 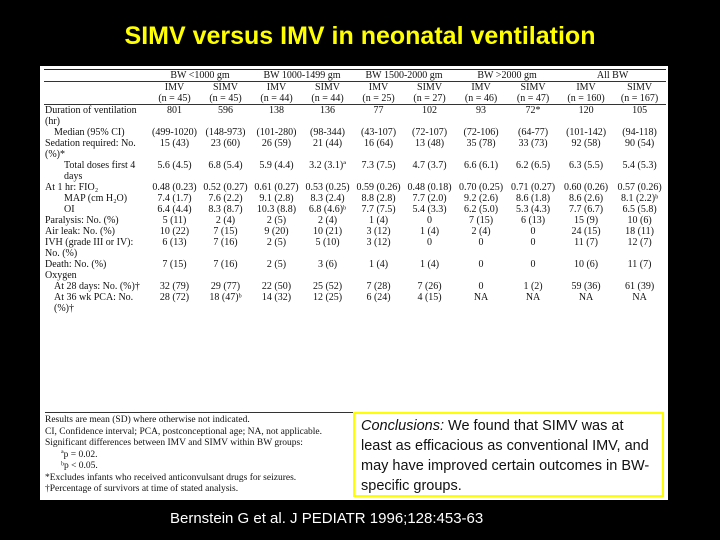 What do you see at coordinates (328, 93) in the screenshot?
I see `subgroup-header: SIMV (n = 44)` at bounding box center [328, 93].